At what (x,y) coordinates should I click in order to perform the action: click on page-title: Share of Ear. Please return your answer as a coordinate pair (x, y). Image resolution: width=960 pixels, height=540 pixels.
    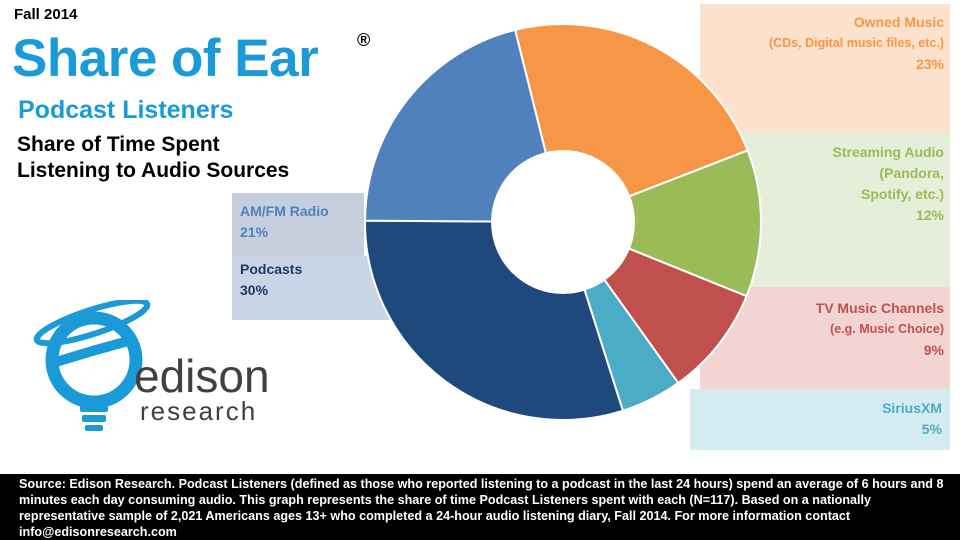
    Looking at the image, I should click on (165, 58).